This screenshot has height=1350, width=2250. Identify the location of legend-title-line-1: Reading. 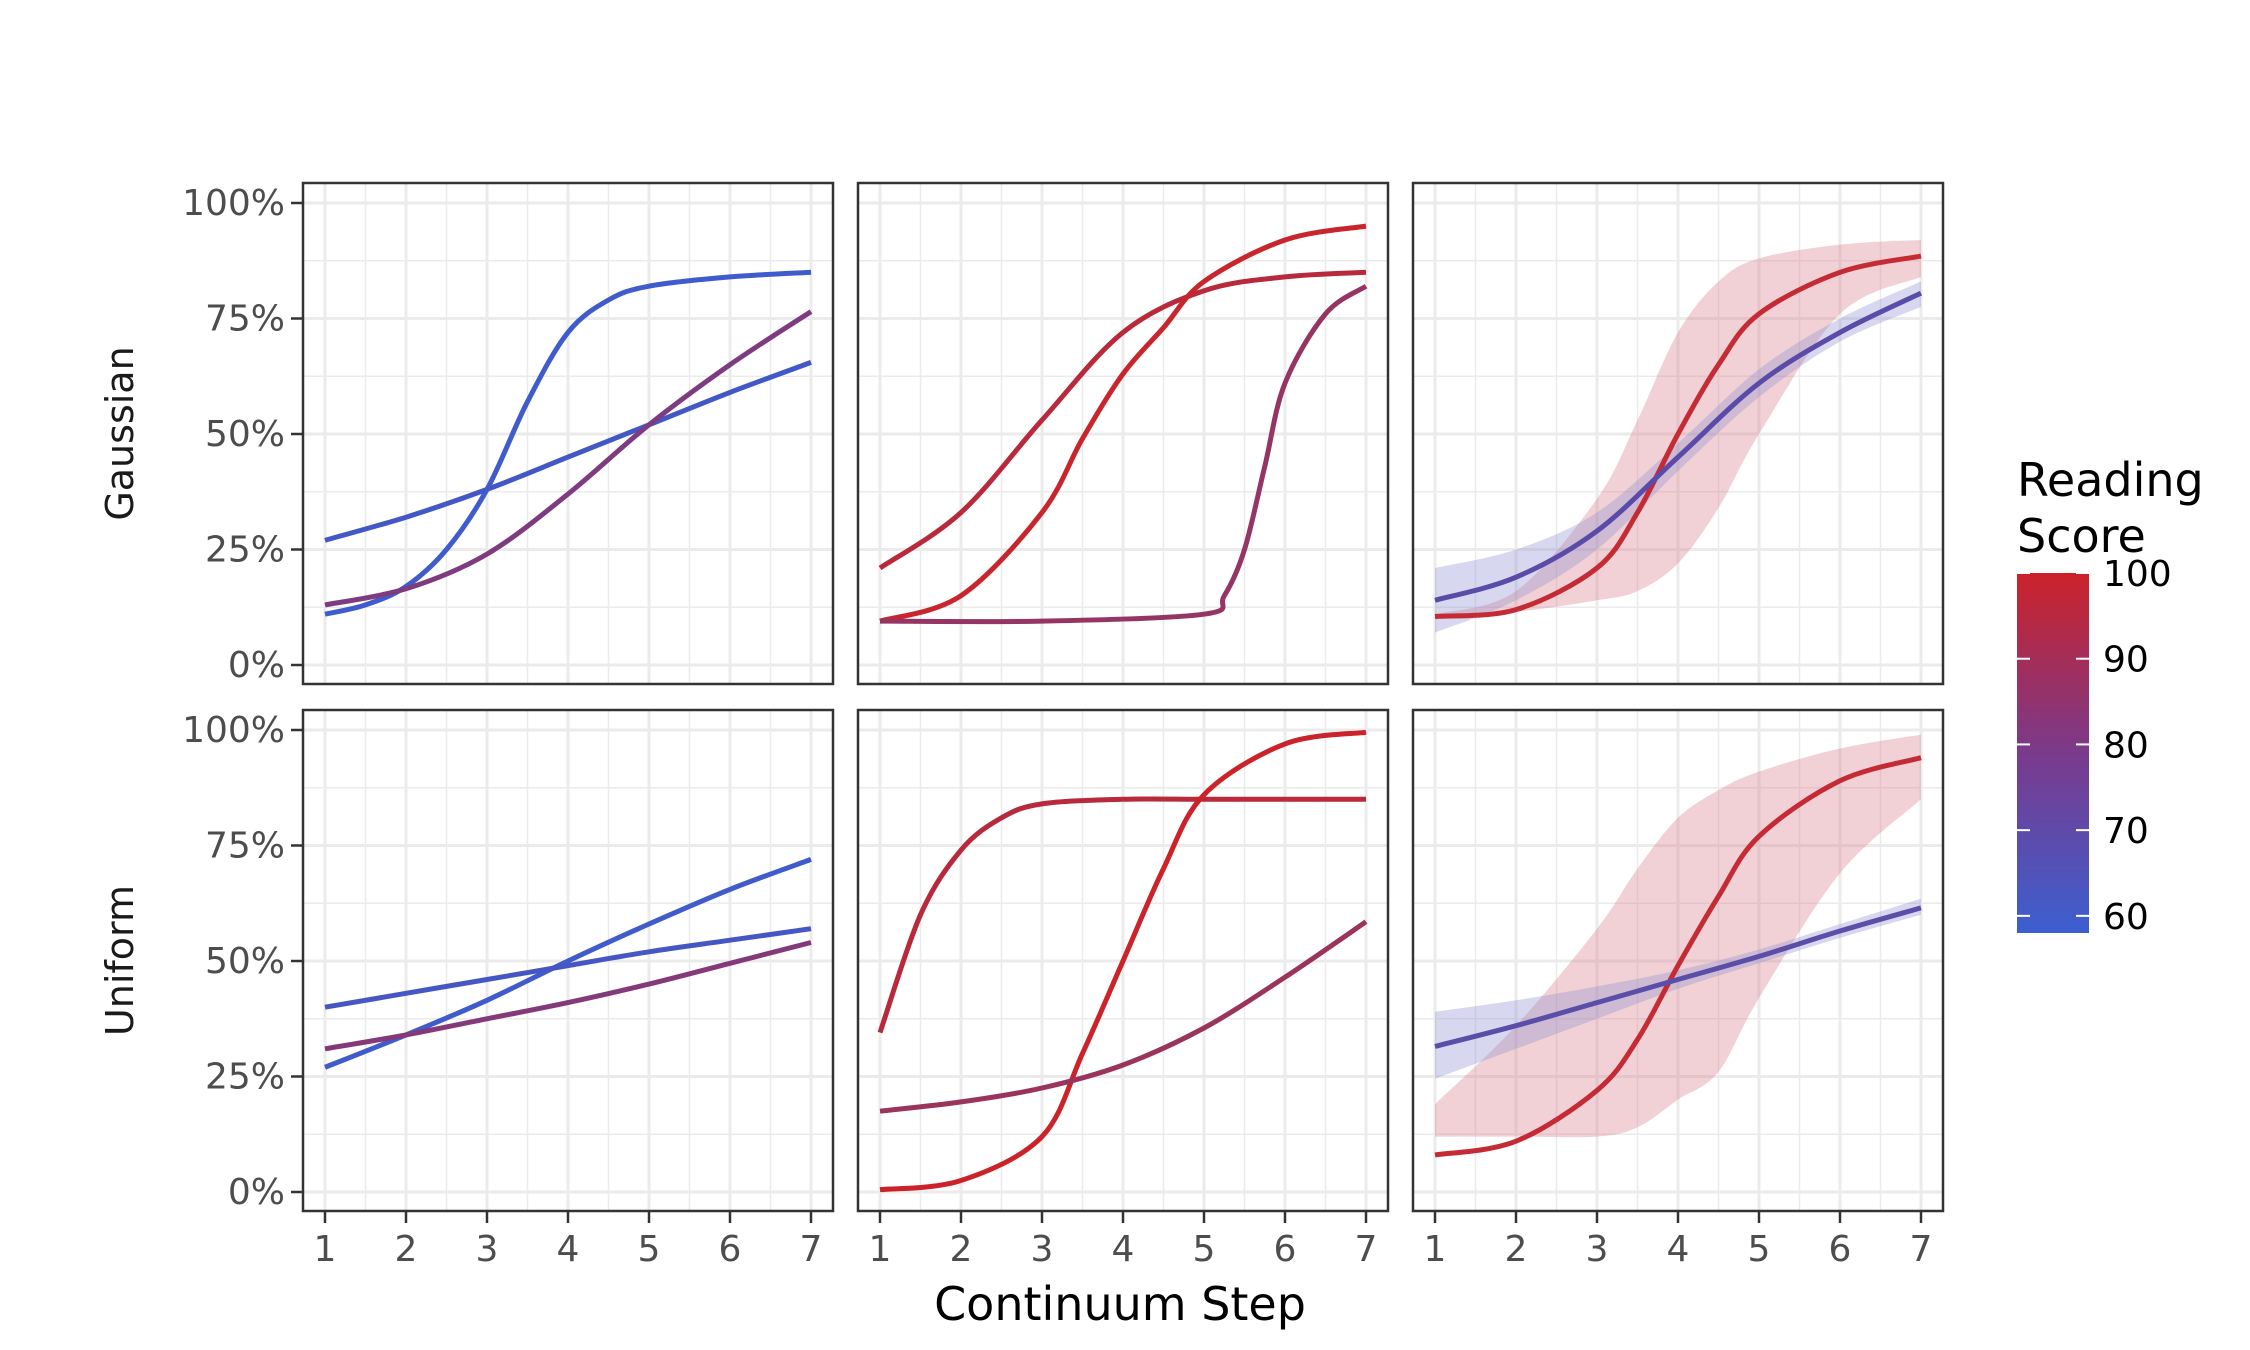
(2110, 480).